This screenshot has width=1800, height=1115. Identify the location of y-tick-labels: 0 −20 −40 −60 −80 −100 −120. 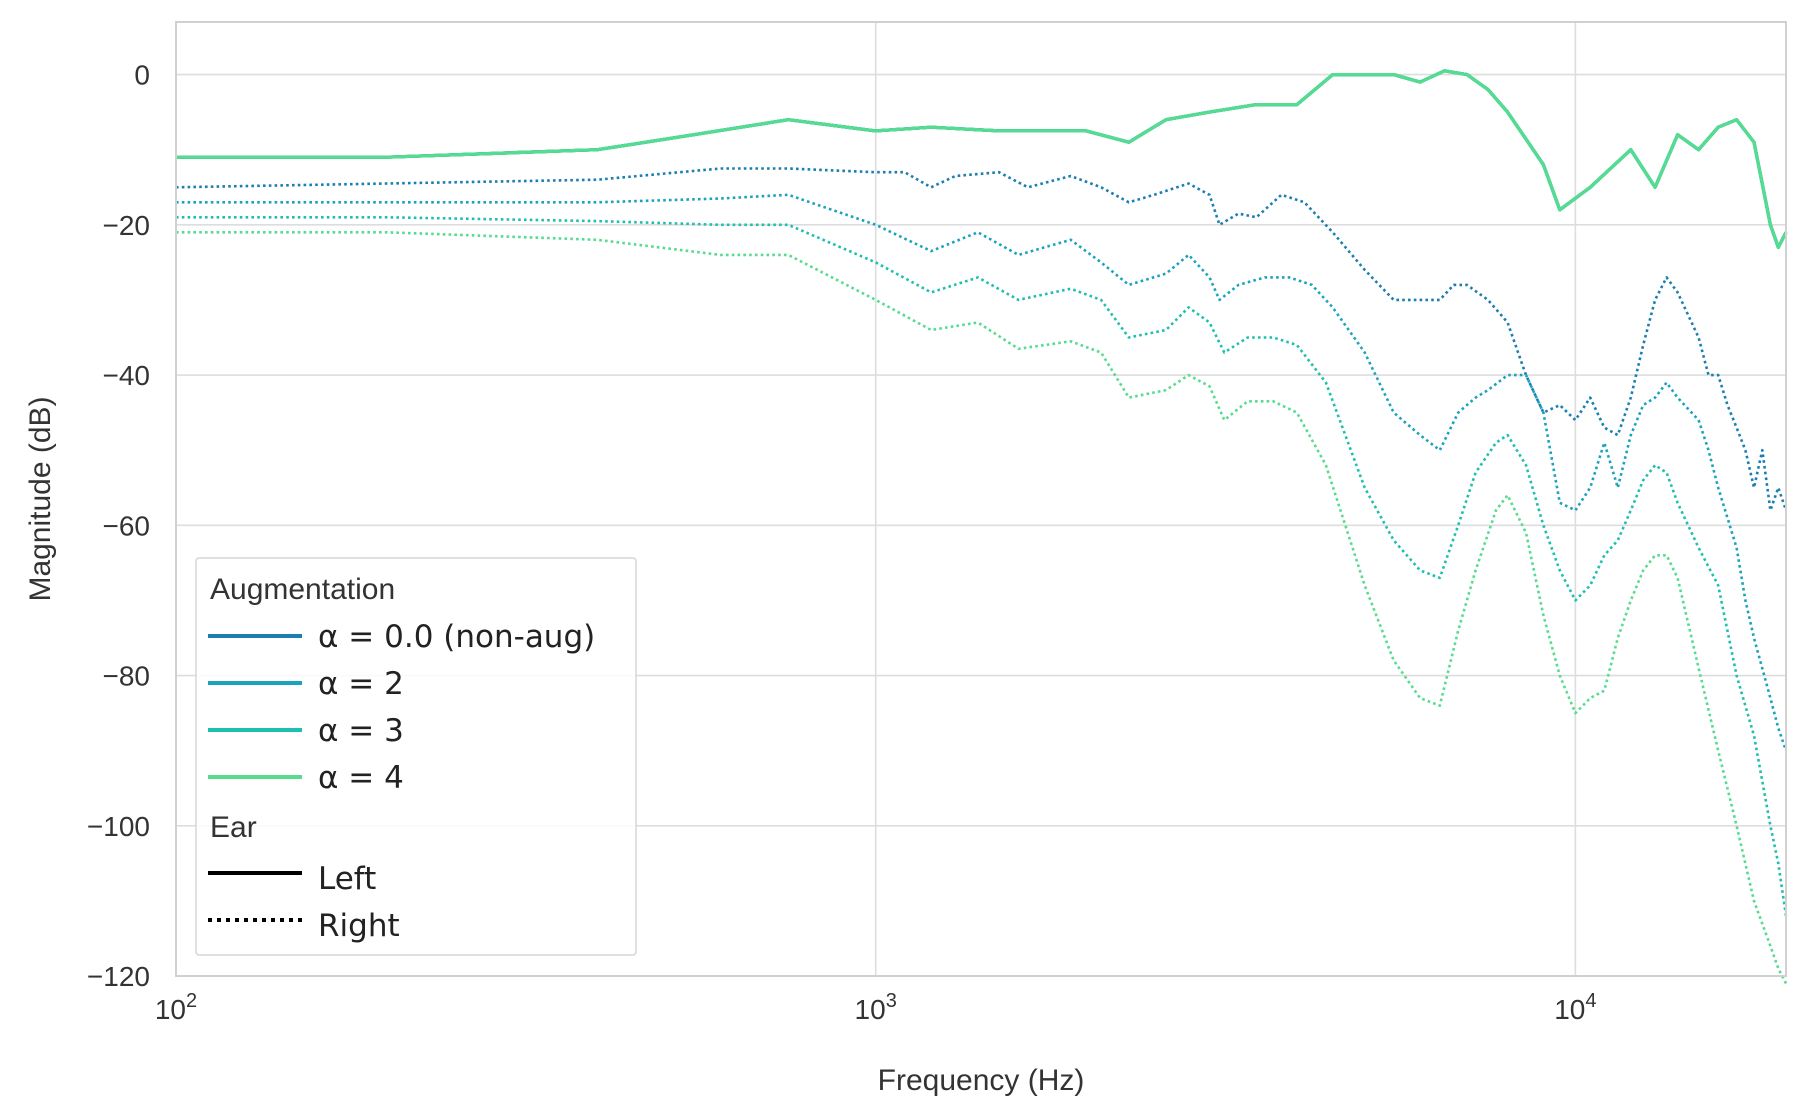
(118, 526).